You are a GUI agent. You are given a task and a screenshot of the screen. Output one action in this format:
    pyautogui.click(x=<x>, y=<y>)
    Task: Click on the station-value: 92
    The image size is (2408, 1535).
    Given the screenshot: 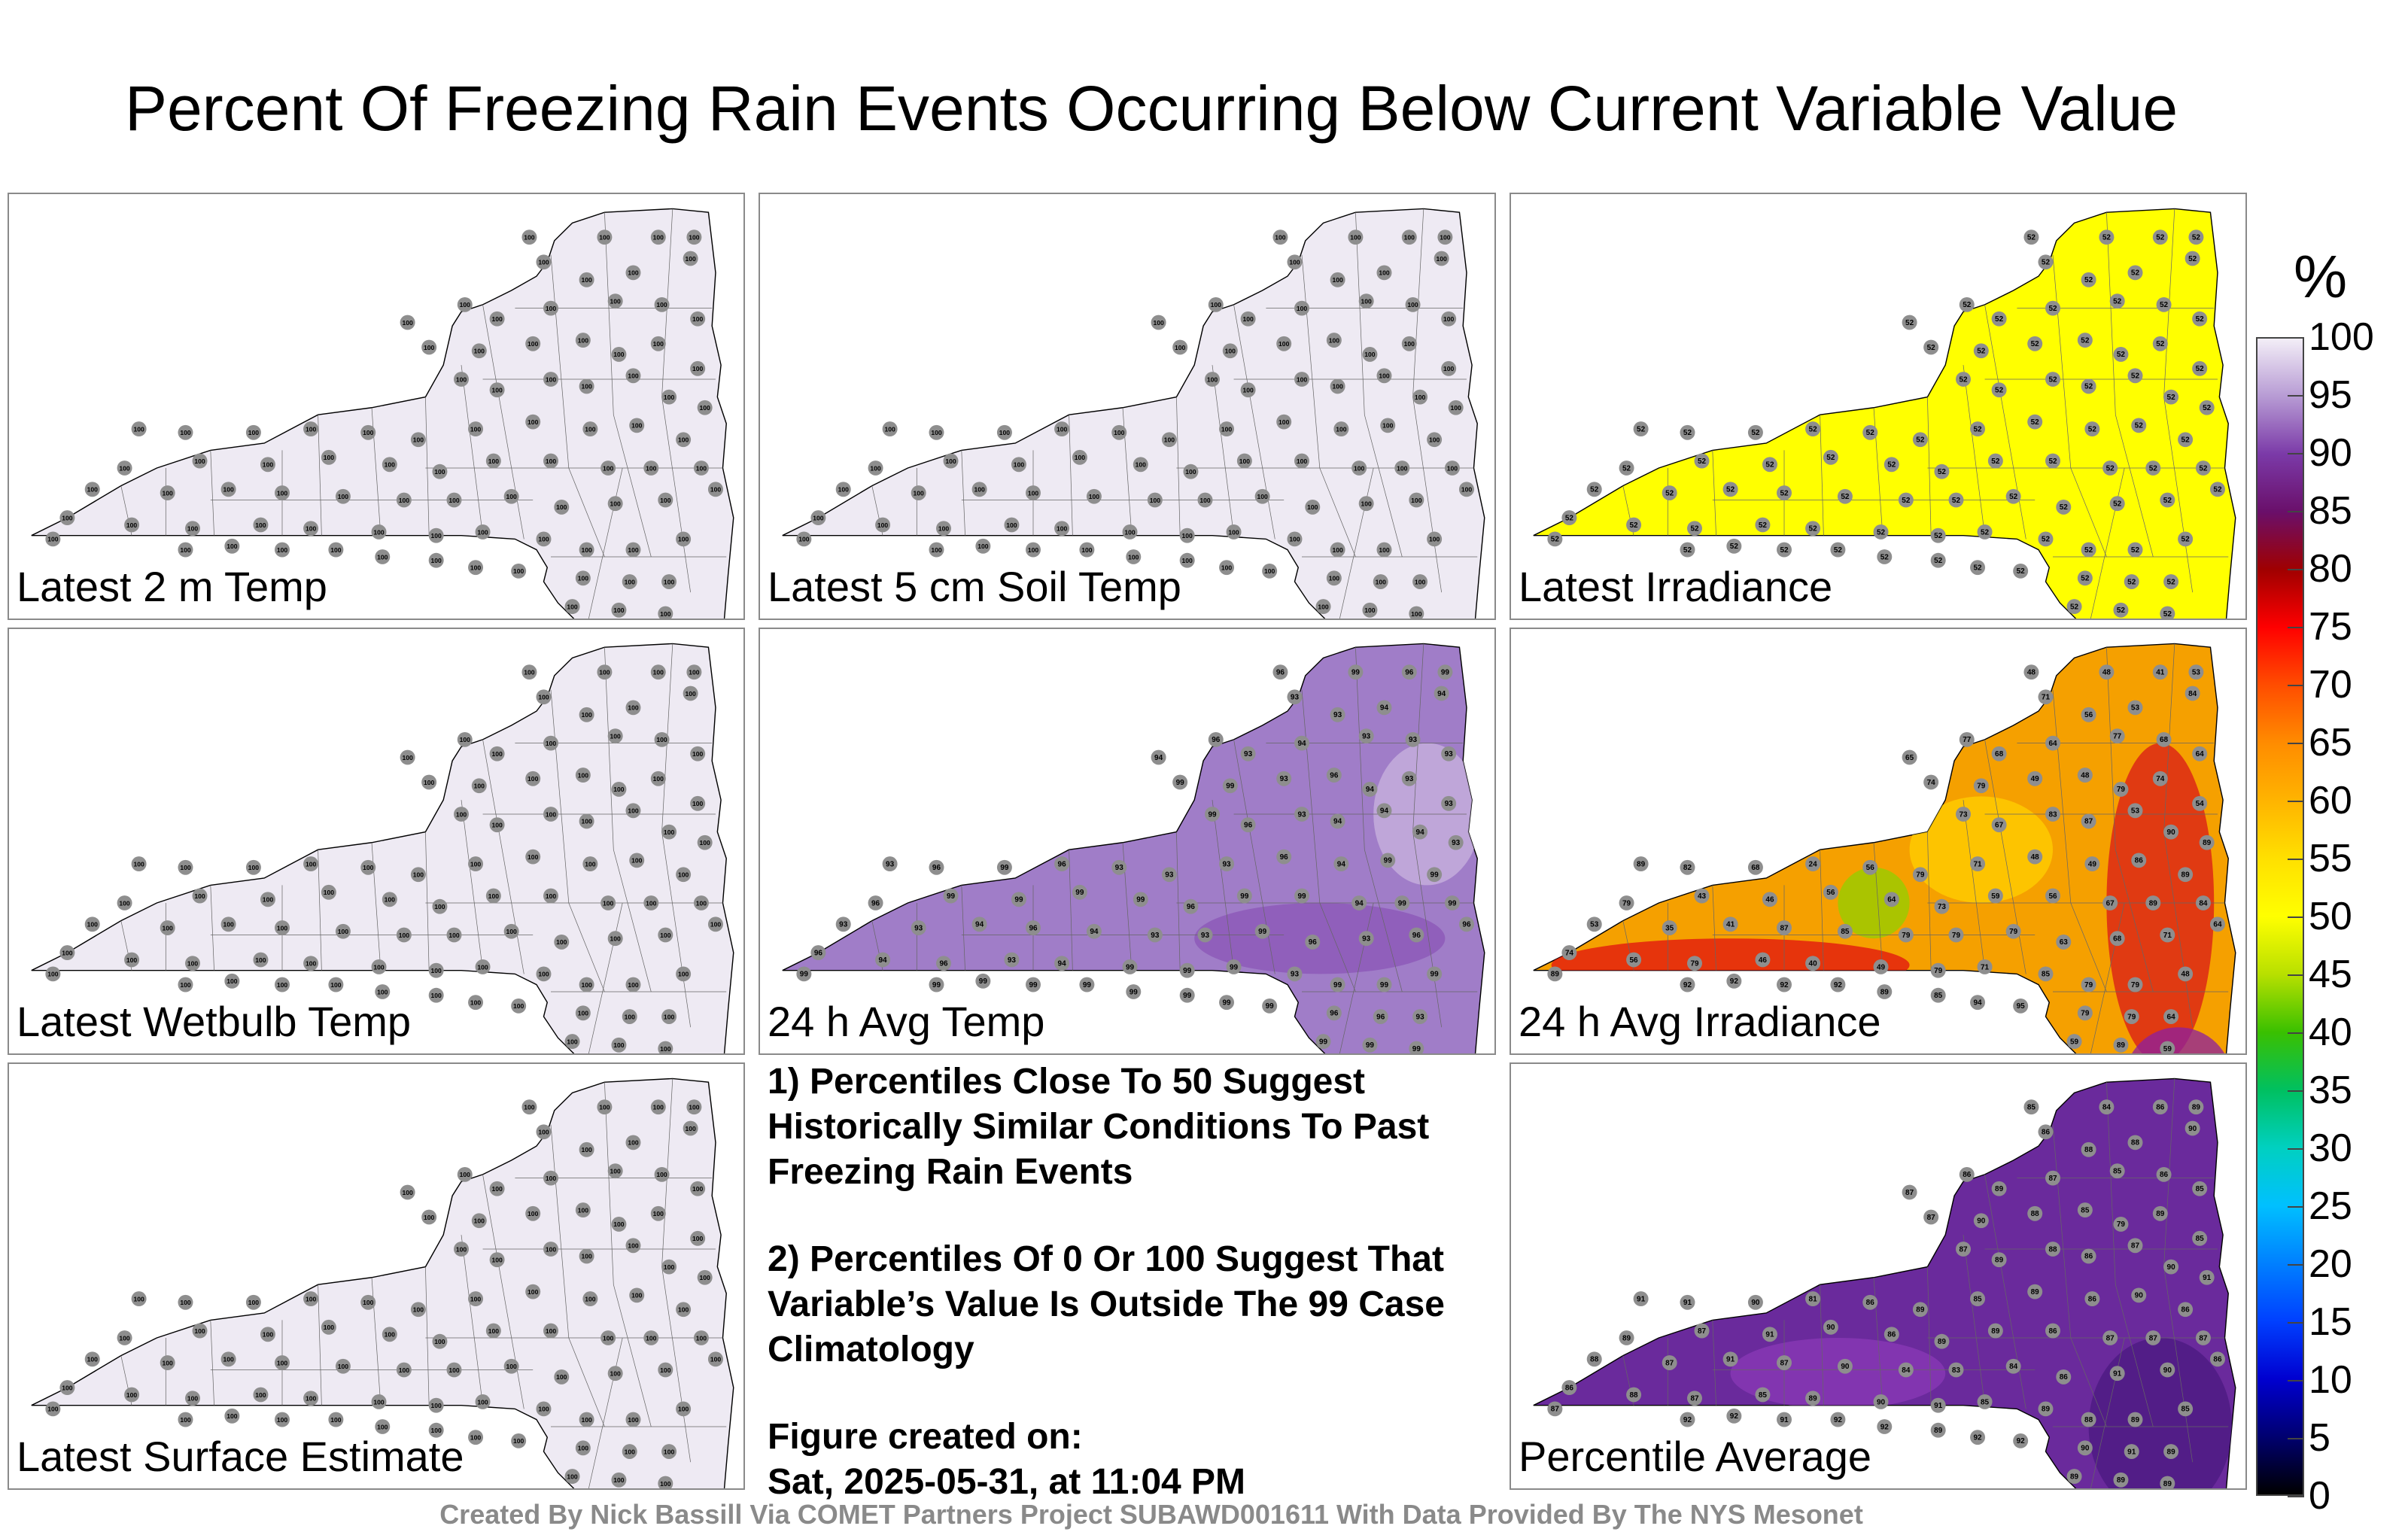 What is the action you would take?
    pyautogui.click(x=2021, y=1441)
    